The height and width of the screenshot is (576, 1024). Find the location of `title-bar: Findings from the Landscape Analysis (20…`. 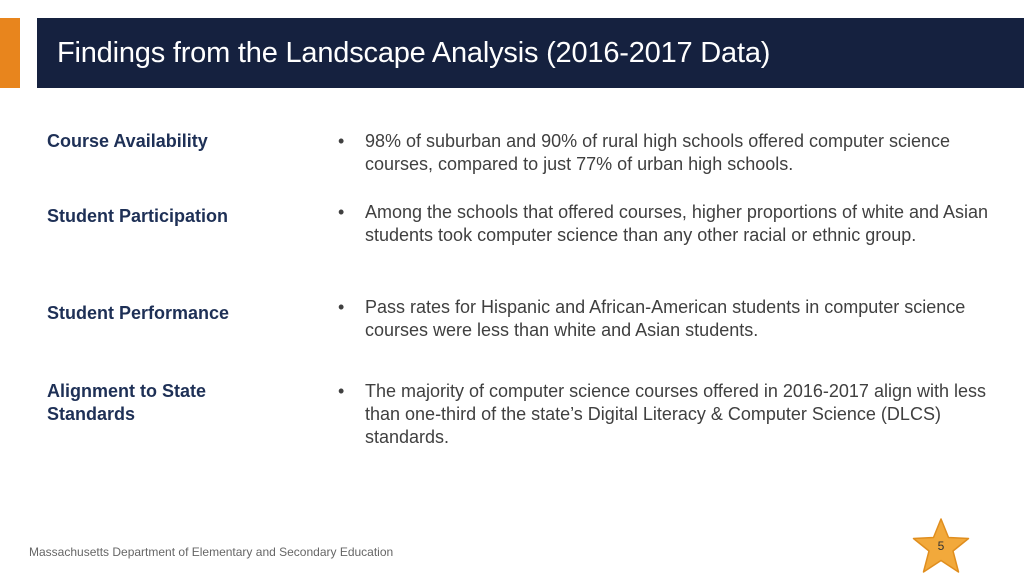

title-bar: Findings from the Landscape Analysis (20… is located at coordinates (530, 53).